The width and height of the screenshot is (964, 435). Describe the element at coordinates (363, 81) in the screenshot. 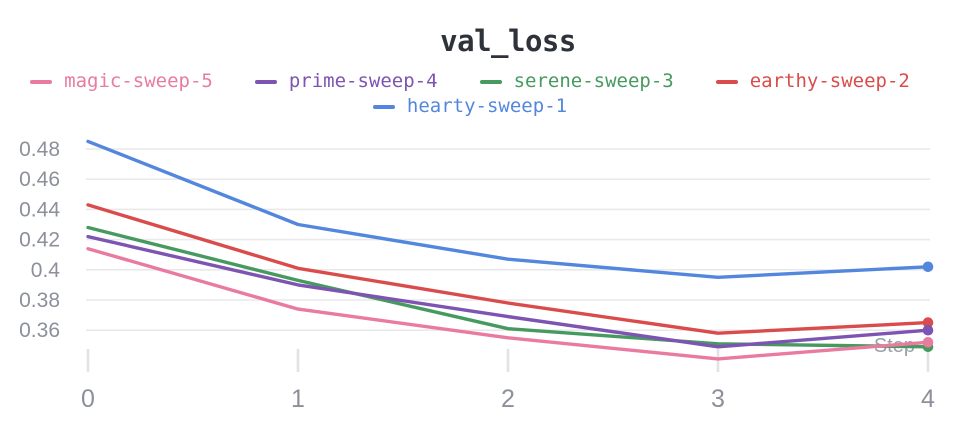

I see `legend-label: prime-sweep-4` at that location.